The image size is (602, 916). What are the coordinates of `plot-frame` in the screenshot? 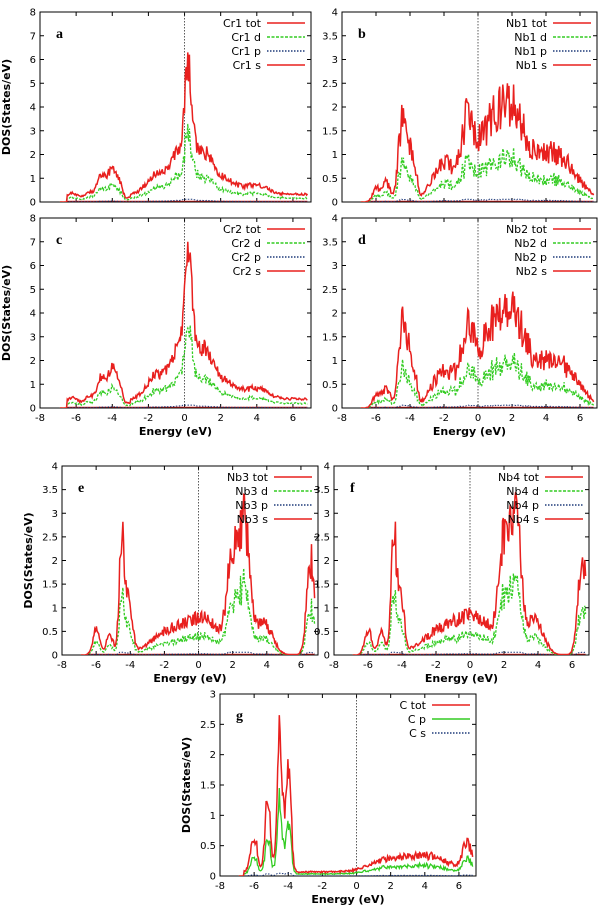 It's located at (461, 560).